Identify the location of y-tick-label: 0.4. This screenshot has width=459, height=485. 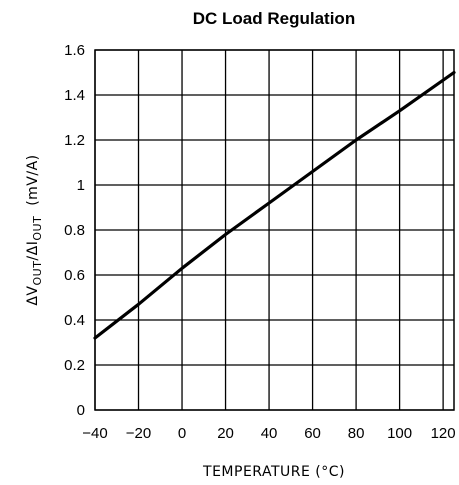
(74, 320).